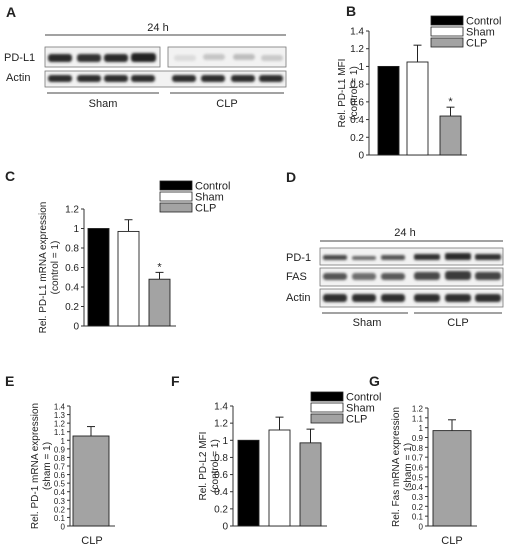 This screenshot has width=509, height=555. I want to click on y-axis-label-line: Rel. Fas mRNA expression, so click(396, 467).